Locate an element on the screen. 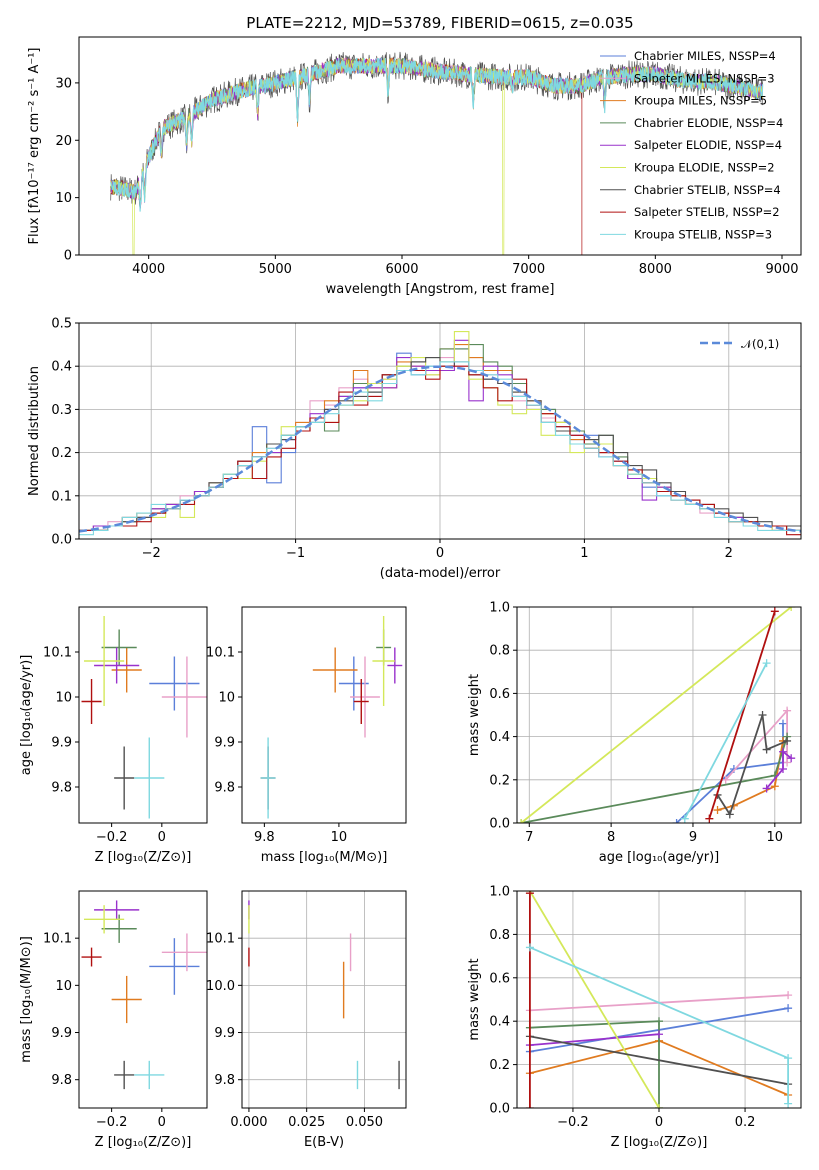 This screenshot has height=1170, width=819. tick-label-y: 30 is located at coordinates (63, 83).